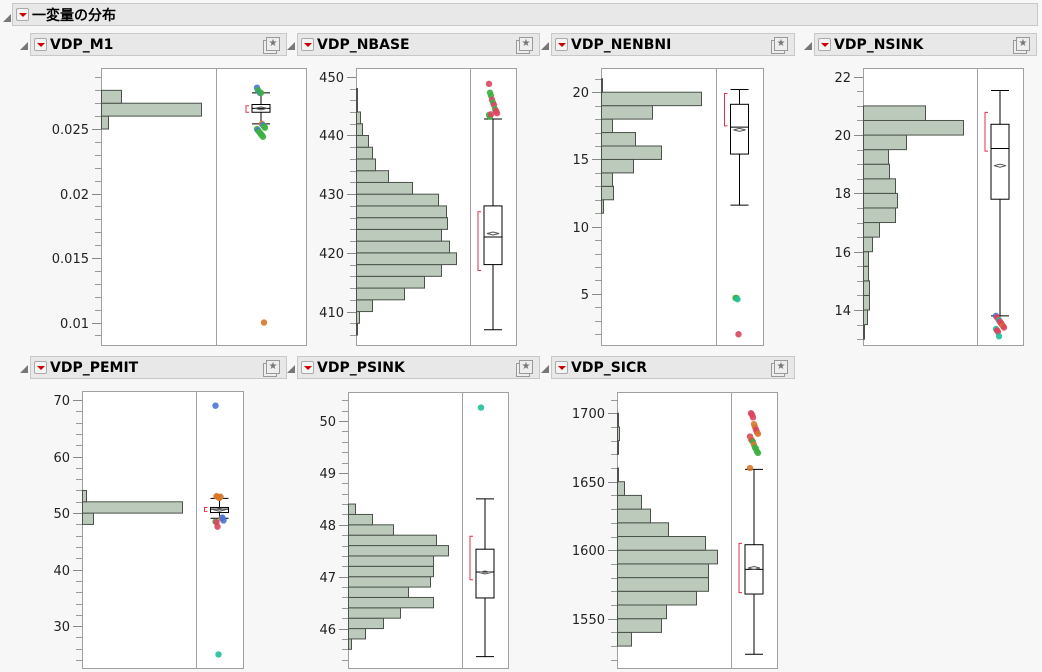 The image size is (1042, 672). What do you see at coordinates (70, 130) in the screenshot?
I see `y-tick-label: 0.025` at bounding box center [70, 130].